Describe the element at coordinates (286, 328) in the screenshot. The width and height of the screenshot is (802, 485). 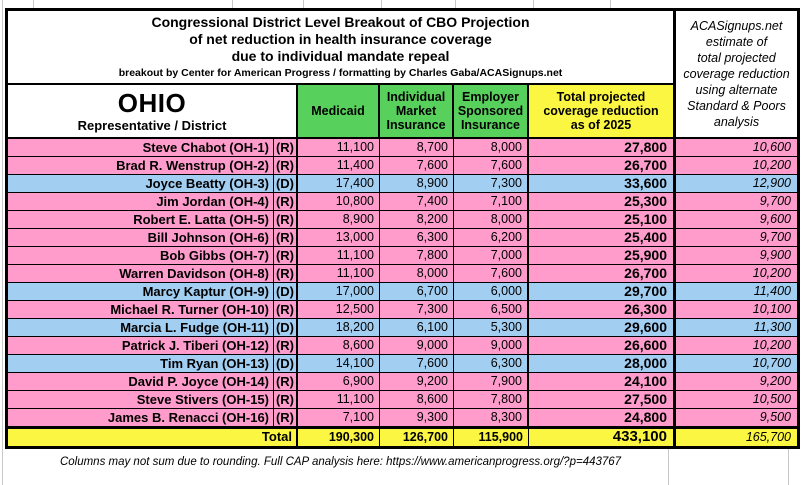
I see `party-label: (D)` at that location.